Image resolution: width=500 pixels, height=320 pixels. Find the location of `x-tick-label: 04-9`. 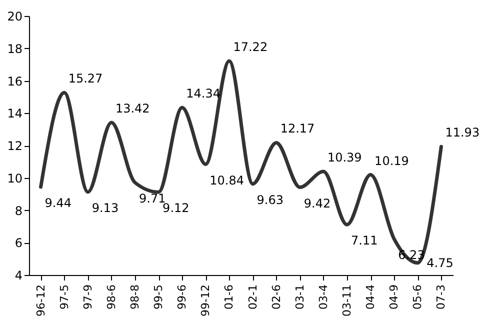

x-tick-label: 04-9 is located at coordinates (394, 297).